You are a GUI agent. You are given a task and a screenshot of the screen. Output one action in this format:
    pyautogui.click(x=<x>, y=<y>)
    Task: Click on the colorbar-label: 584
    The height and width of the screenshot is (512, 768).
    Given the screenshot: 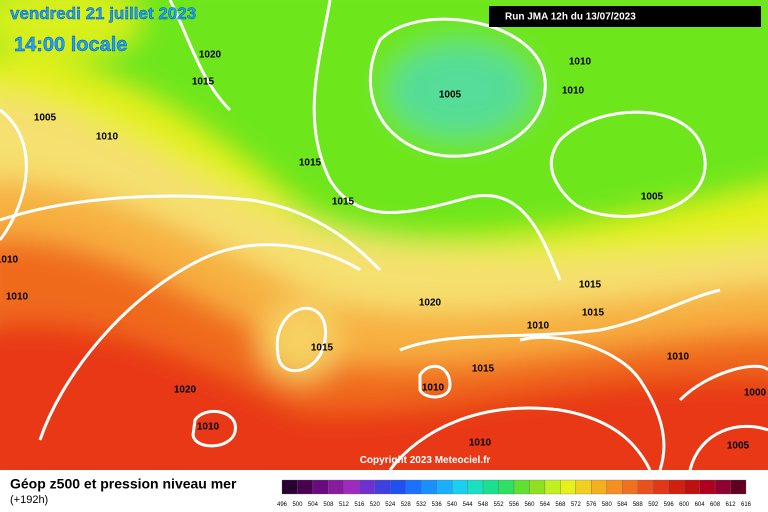 What is the action you would take?
    pyautogui.click(x=622, y=505)
    